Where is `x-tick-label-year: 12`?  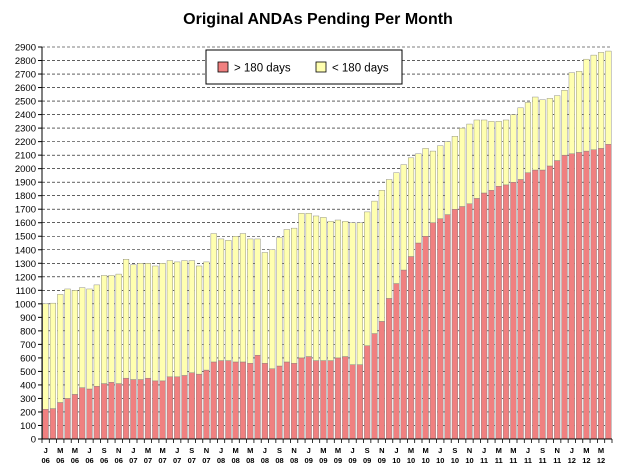 x-tick-label-year: 12 is located at coordinates (586, 460).